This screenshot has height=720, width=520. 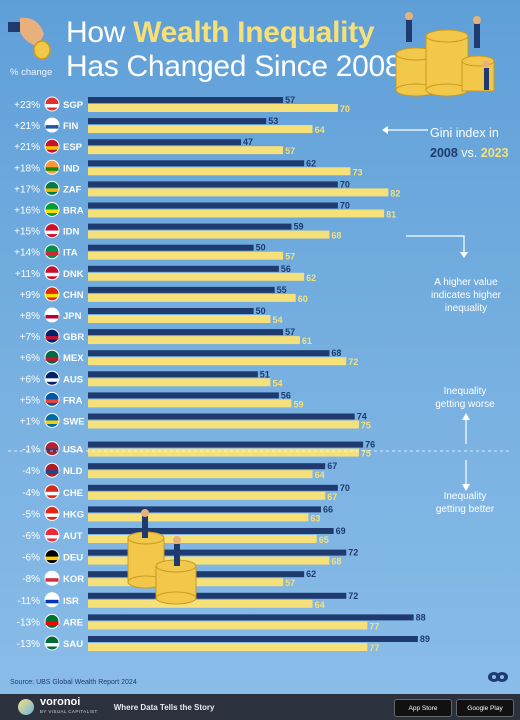 What do you see at coordinates (171, 311) in the screenshot?
I see `bar-2008-jpn` at bounding box center [171, 311].